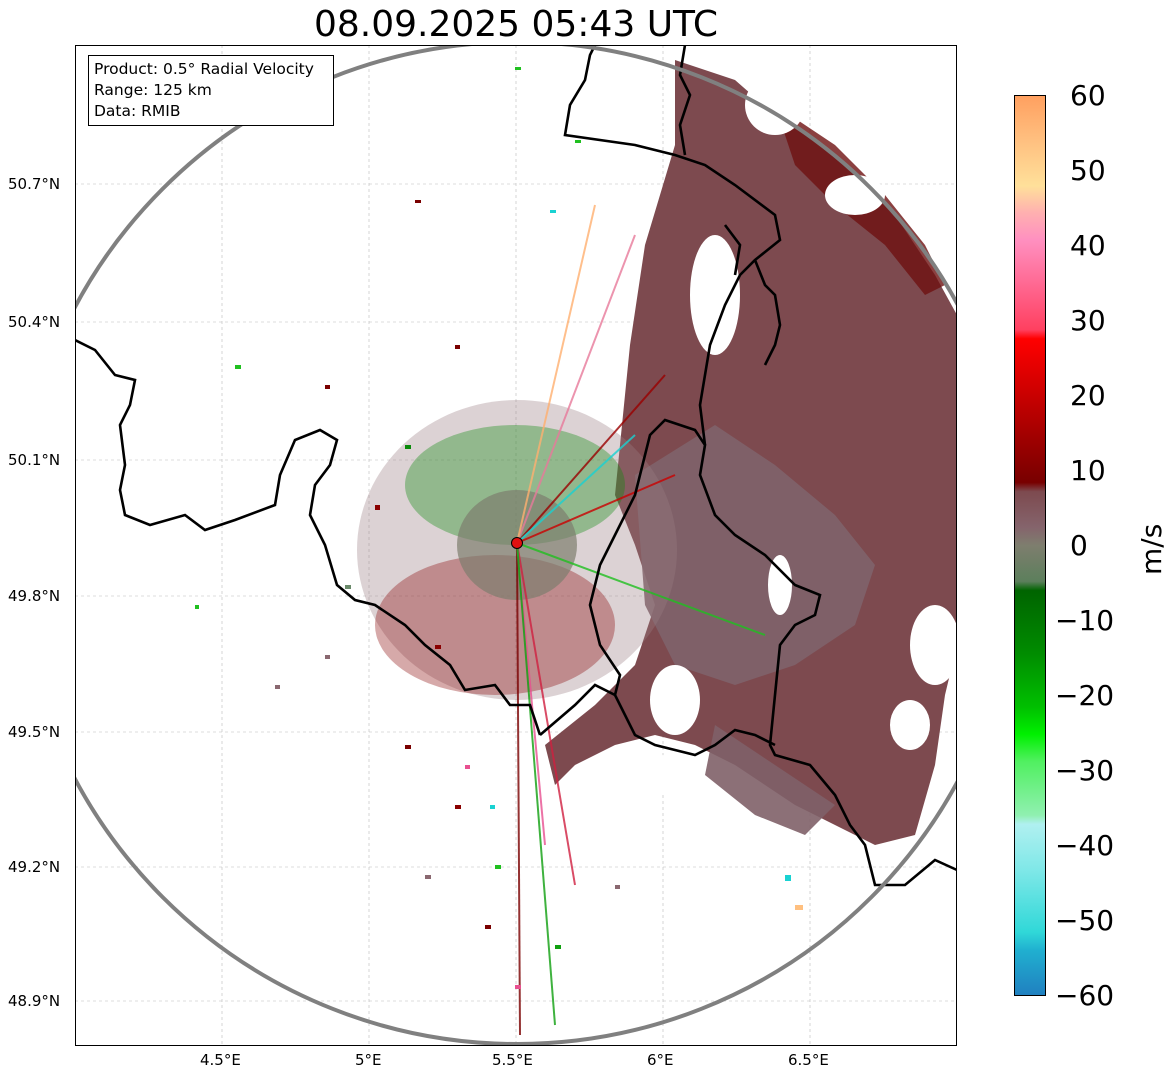 The height and width of the screenshot is (1081, 1171). Describe the element at coordinates (1088, 395) in the screenshot. I see `colorbar-tick: 20` at that location.